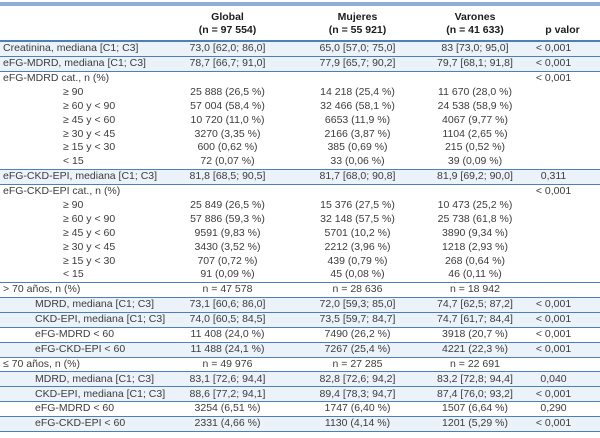  I want to click on global-value-cell: 3430 (3,52 %), so click(227, 246).